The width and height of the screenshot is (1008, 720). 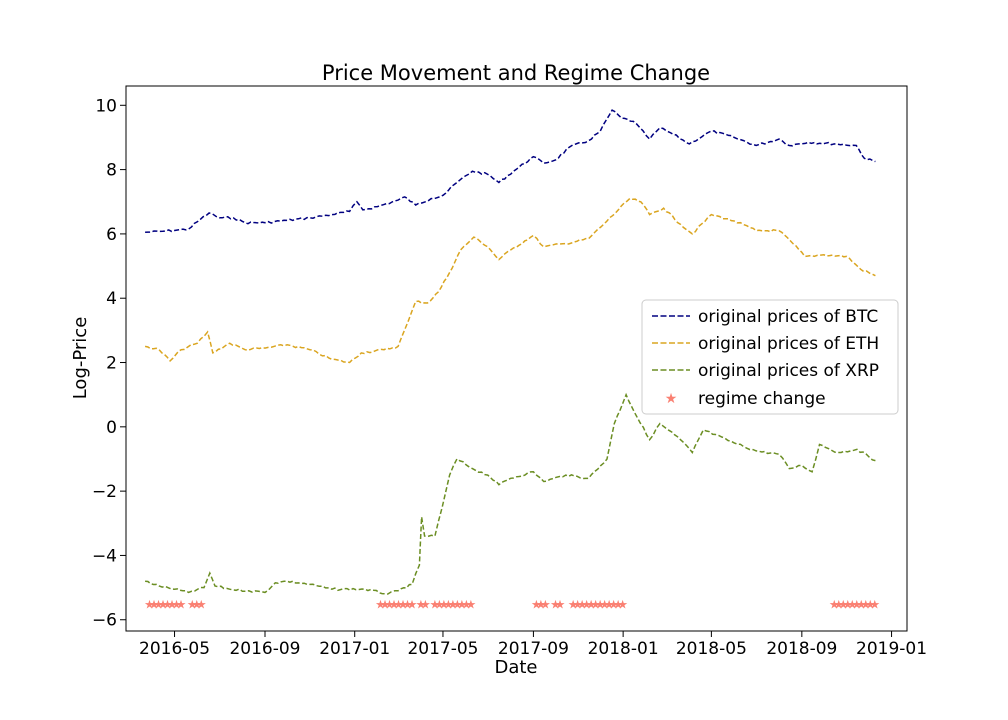 What do you see at coordinates (671, 399) in the screenshot?
I see `legend-swatch-regime: ★` at bounding box center [671, 399].